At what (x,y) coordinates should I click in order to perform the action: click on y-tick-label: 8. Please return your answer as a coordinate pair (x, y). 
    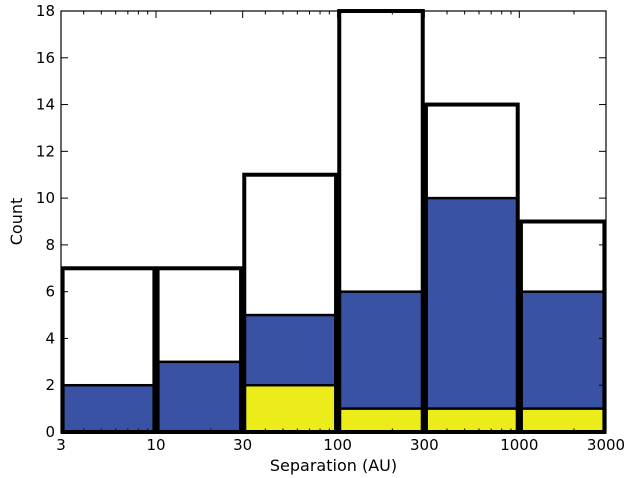
    Looking at the image, I should click on (50, 245).